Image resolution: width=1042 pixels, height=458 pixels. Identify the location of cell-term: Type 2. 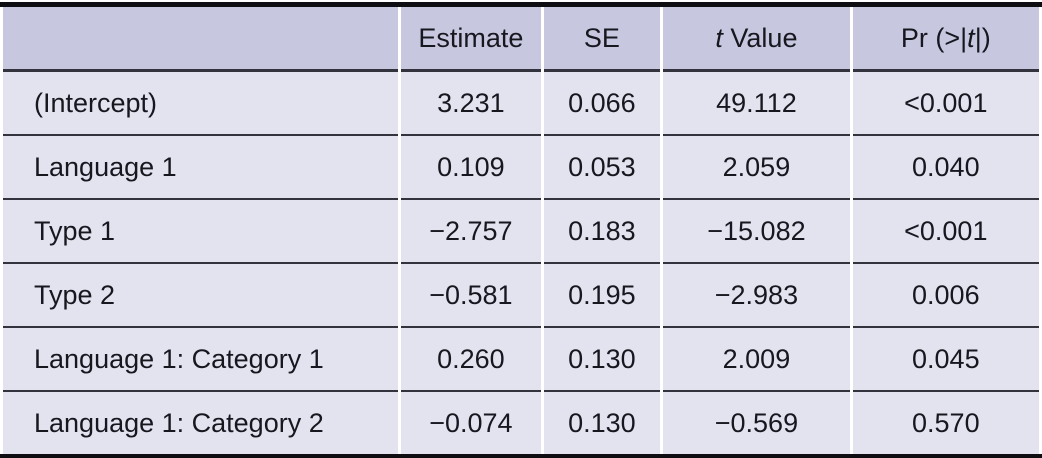
(201, 296).